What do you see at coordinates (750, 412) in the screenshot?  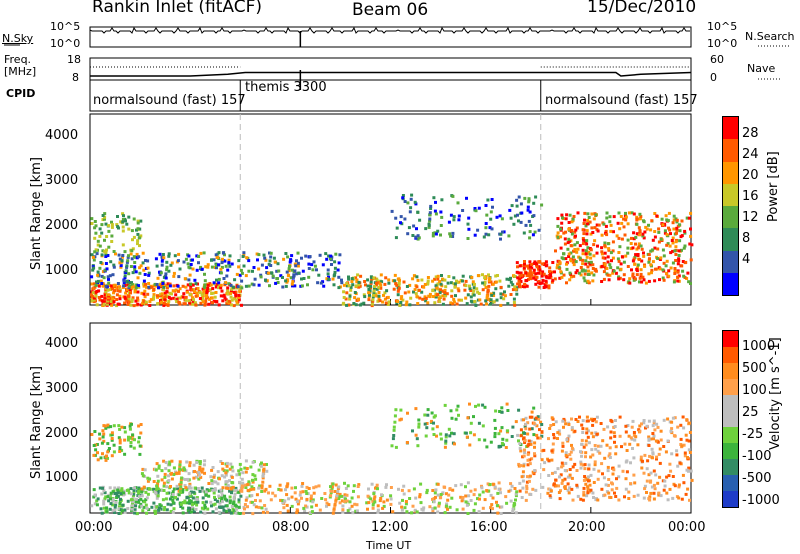 I see `vel-cbtick-25: 25` at bounding box center [750, 412].